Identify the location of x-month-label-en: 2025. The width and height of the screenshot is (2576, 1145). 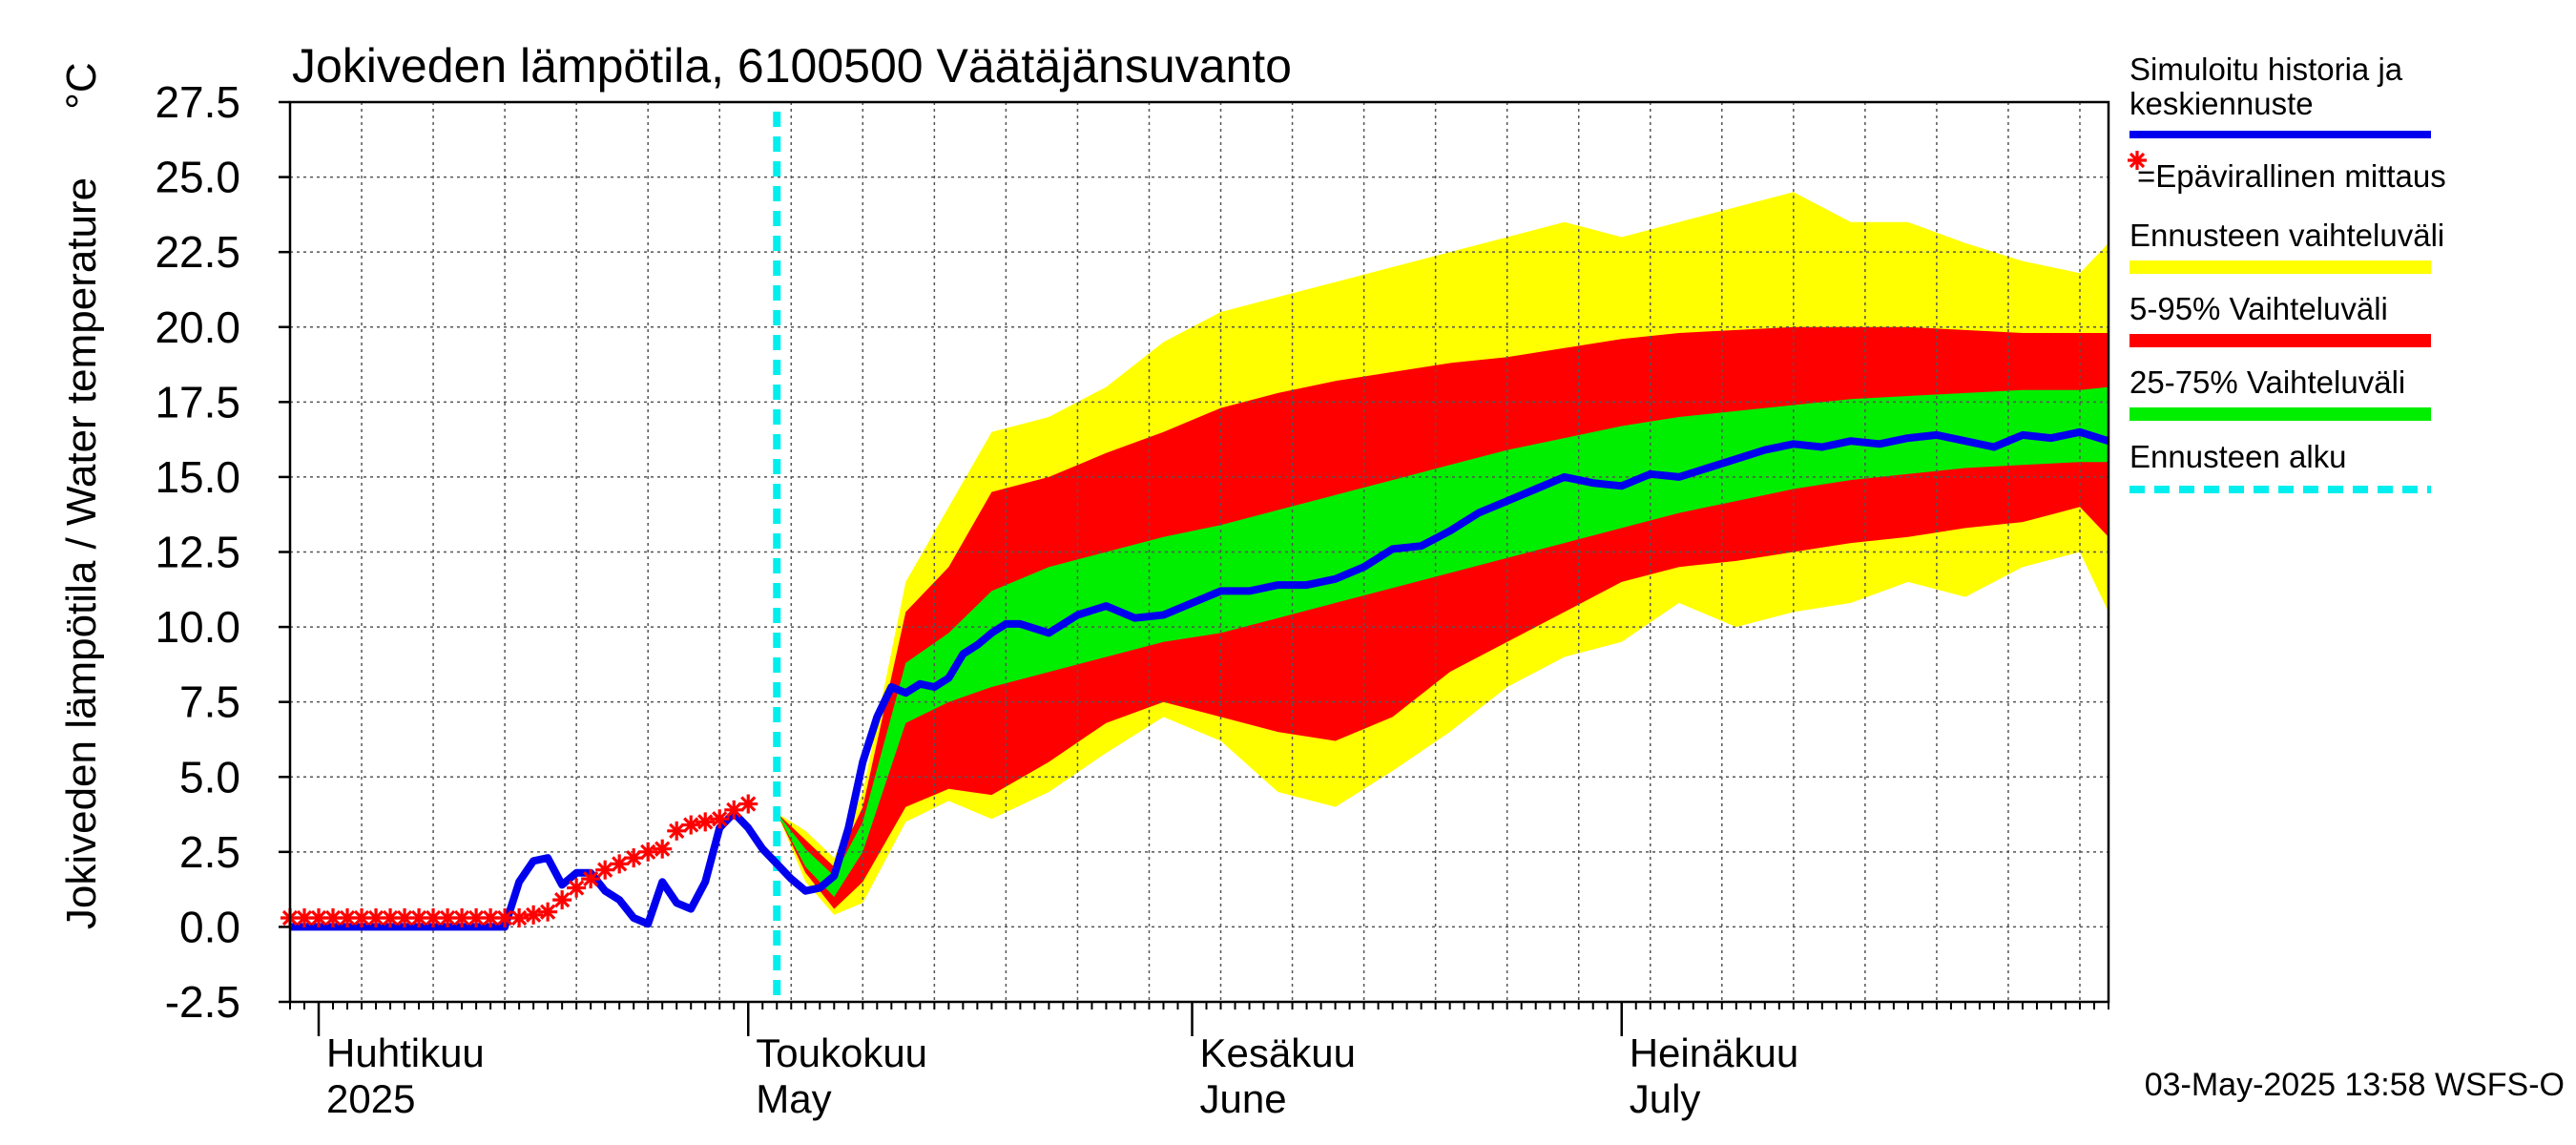
(370, 1099).